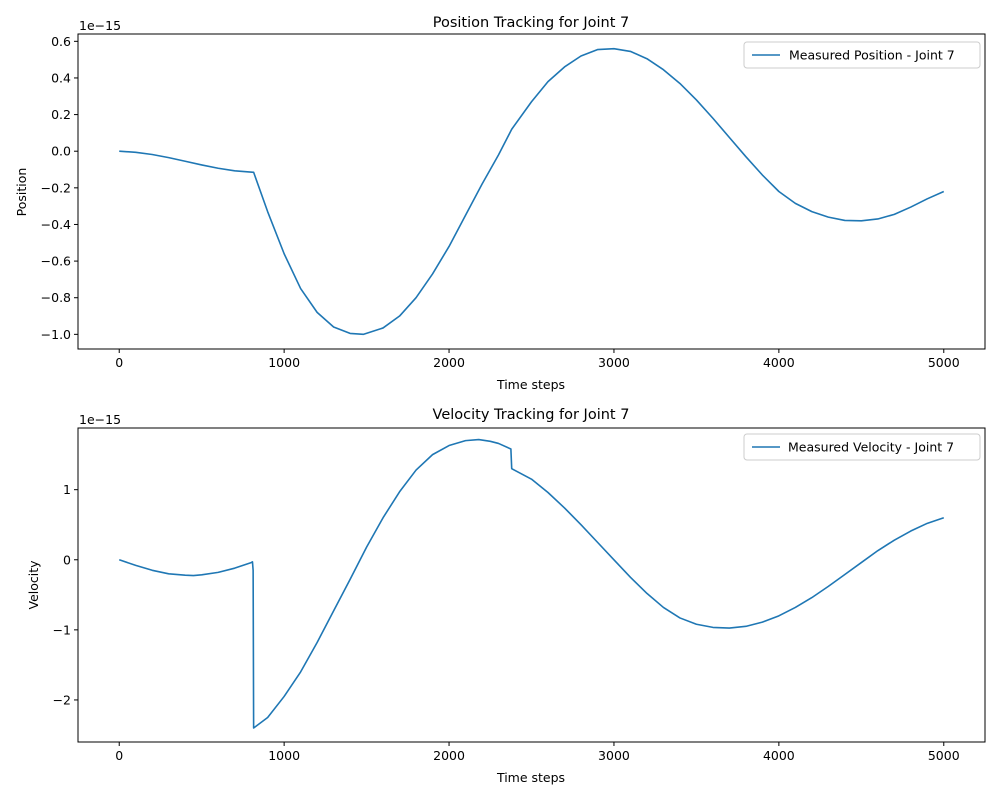  I want to click on velocity-x-tick-label: 4000, so click(779, 755).